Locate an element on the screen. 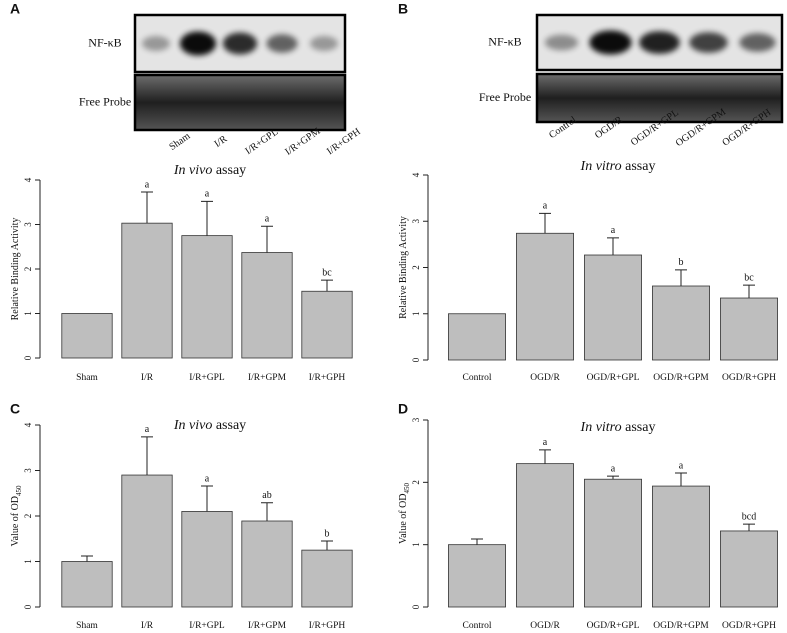  significance-label: bcd is located at coordinates (749, 516).